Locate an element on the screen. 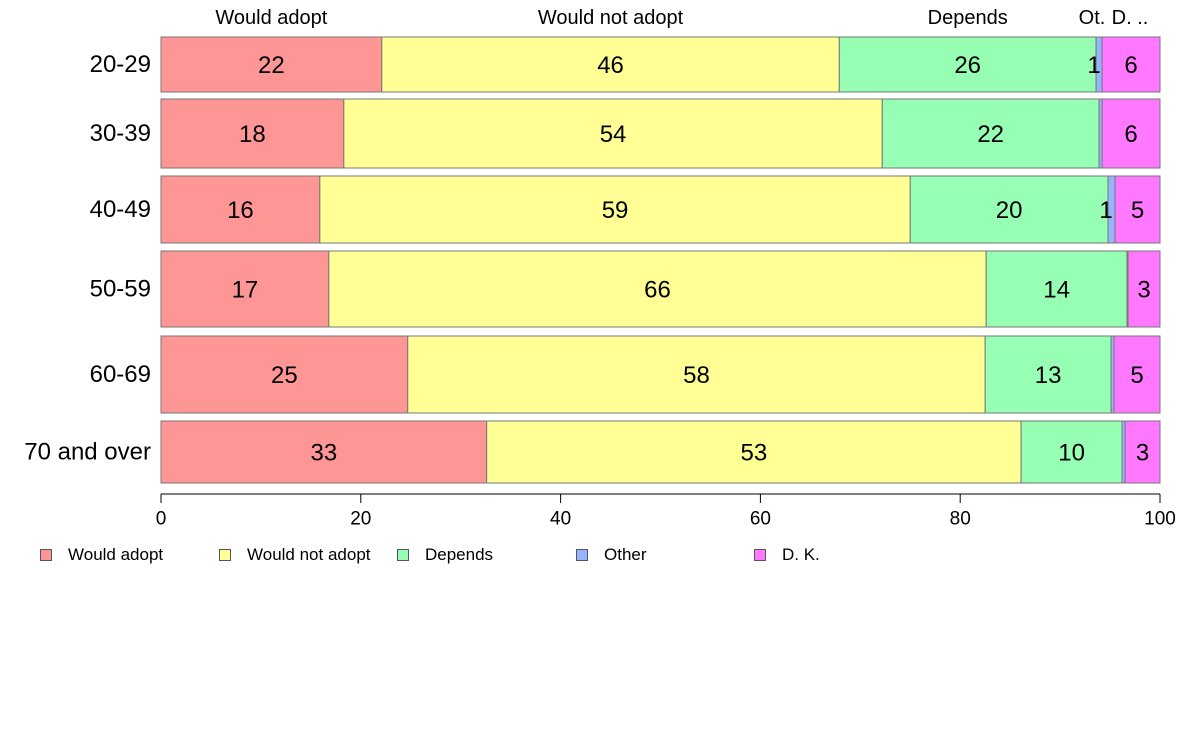 The image size is (1188, 736). x-axis: 0 20 40 60 80 100 is located at coordinates (666, 511).